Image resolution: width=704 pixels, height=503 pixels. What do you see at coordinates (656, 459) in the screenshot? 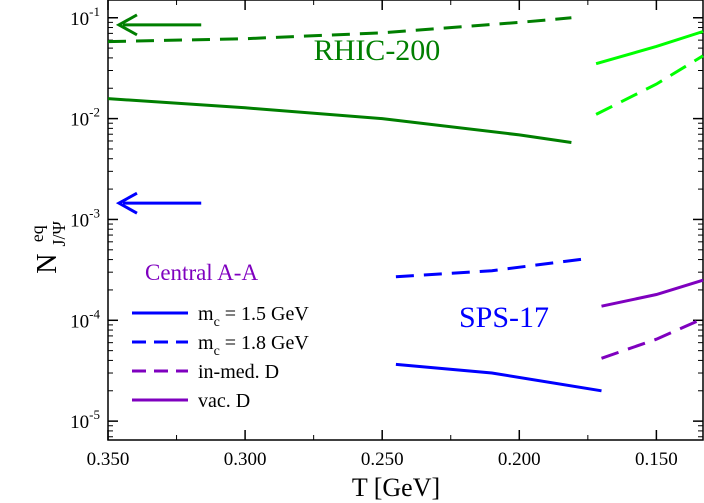
I see `x-tick-label: 0.150` at bounding box center [656, 459].